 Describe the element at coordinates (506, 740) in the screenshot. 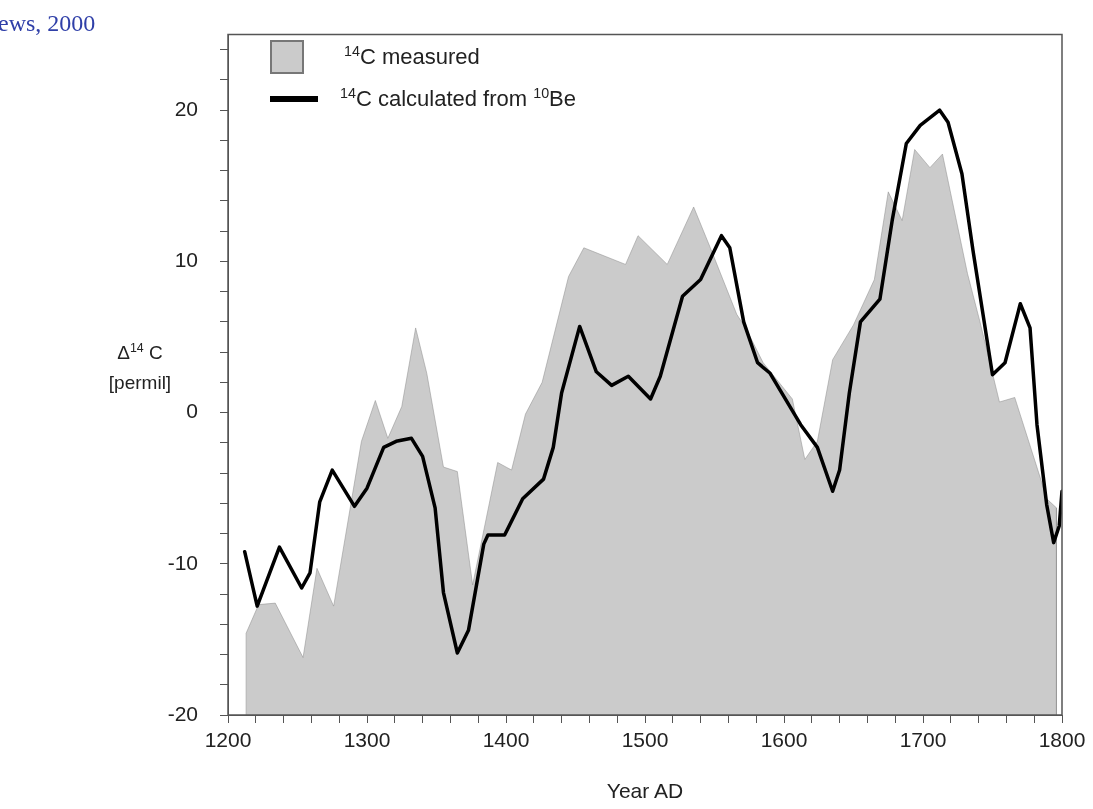

I see `x-tick-label: 1400` at that location.